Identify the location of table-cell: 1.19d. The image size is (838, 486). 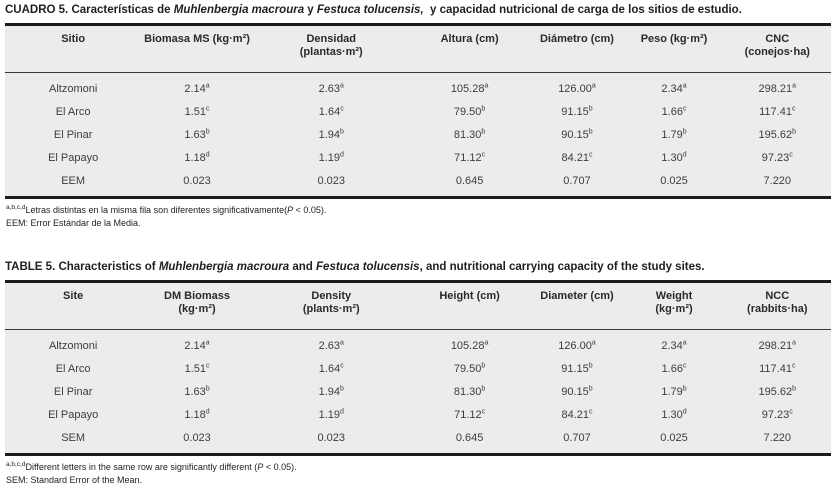
(331, 415).